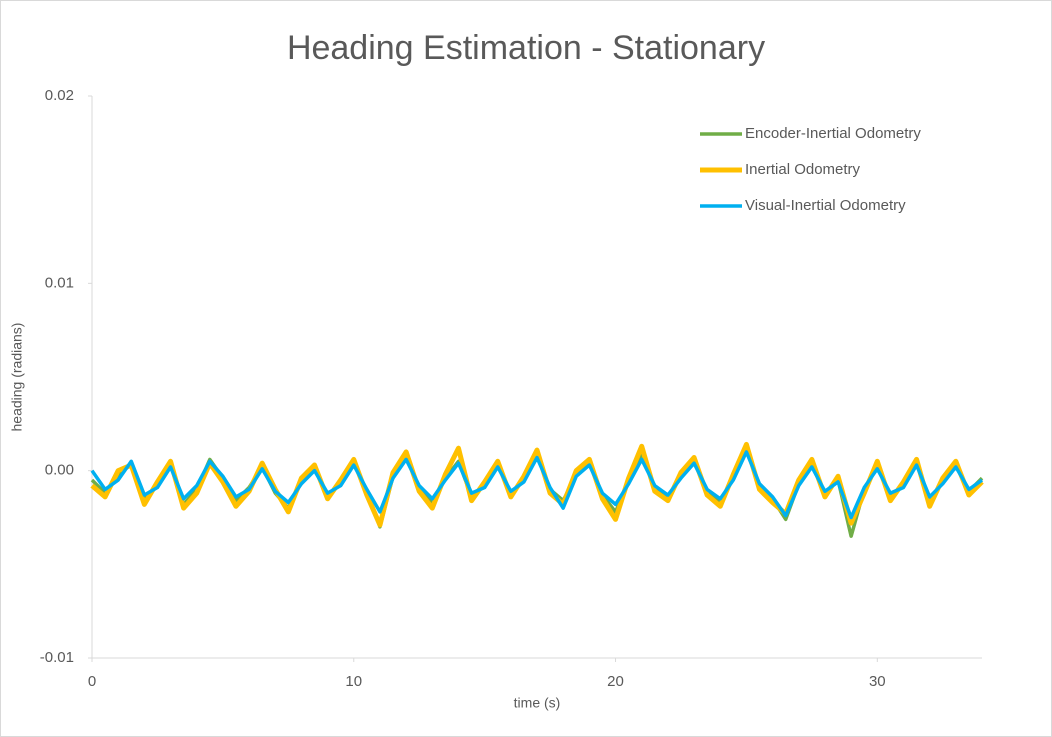 The width and height of the screenshot is (1052, 737). Describe the element at coordinates (57, 657) in the screenshot. I see `y-tick-label: -0.01` at that location.